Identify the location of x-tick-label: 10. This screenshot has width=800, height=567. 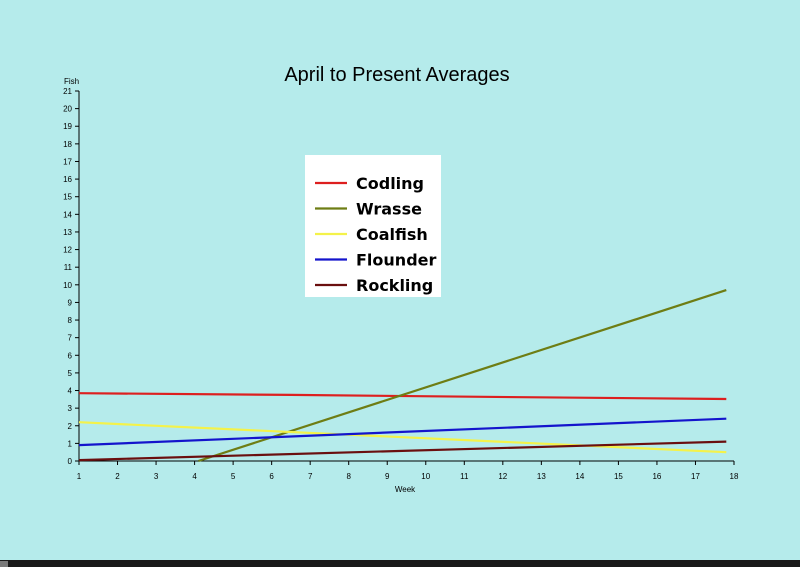
(425, 476).